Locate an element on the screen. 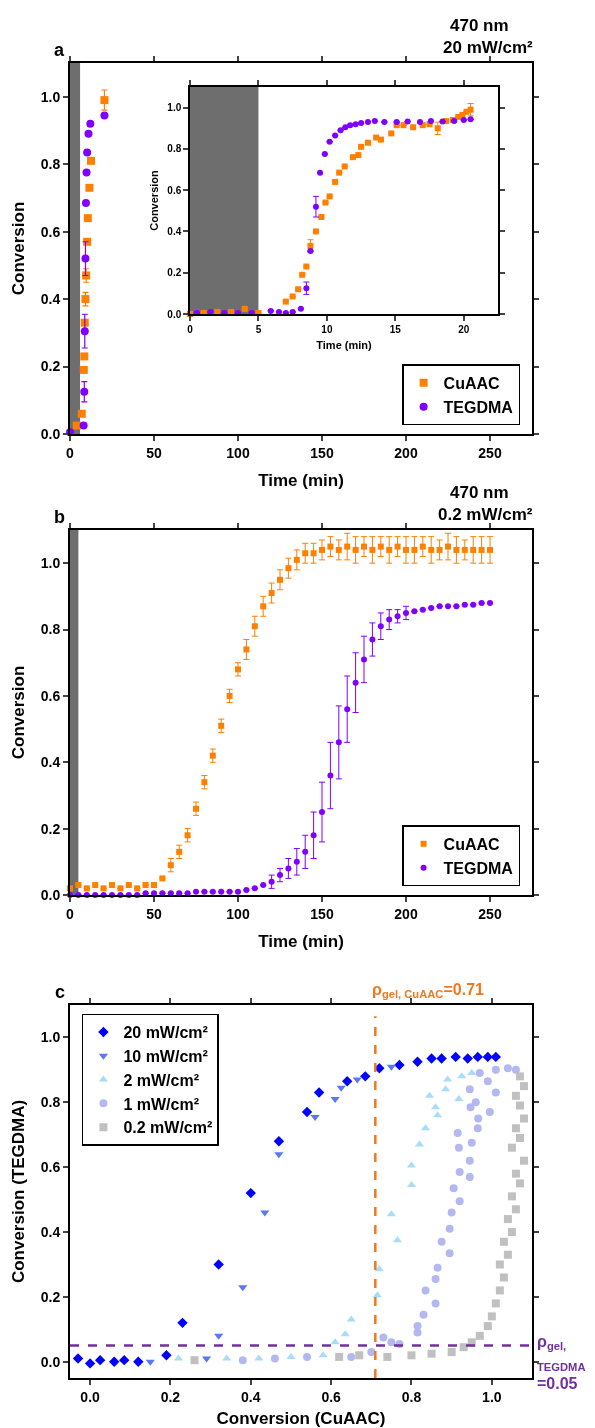 This screenshot has height=1428, width=595. x-tick-label: 0.8 is located at coordinates (411, 1396).